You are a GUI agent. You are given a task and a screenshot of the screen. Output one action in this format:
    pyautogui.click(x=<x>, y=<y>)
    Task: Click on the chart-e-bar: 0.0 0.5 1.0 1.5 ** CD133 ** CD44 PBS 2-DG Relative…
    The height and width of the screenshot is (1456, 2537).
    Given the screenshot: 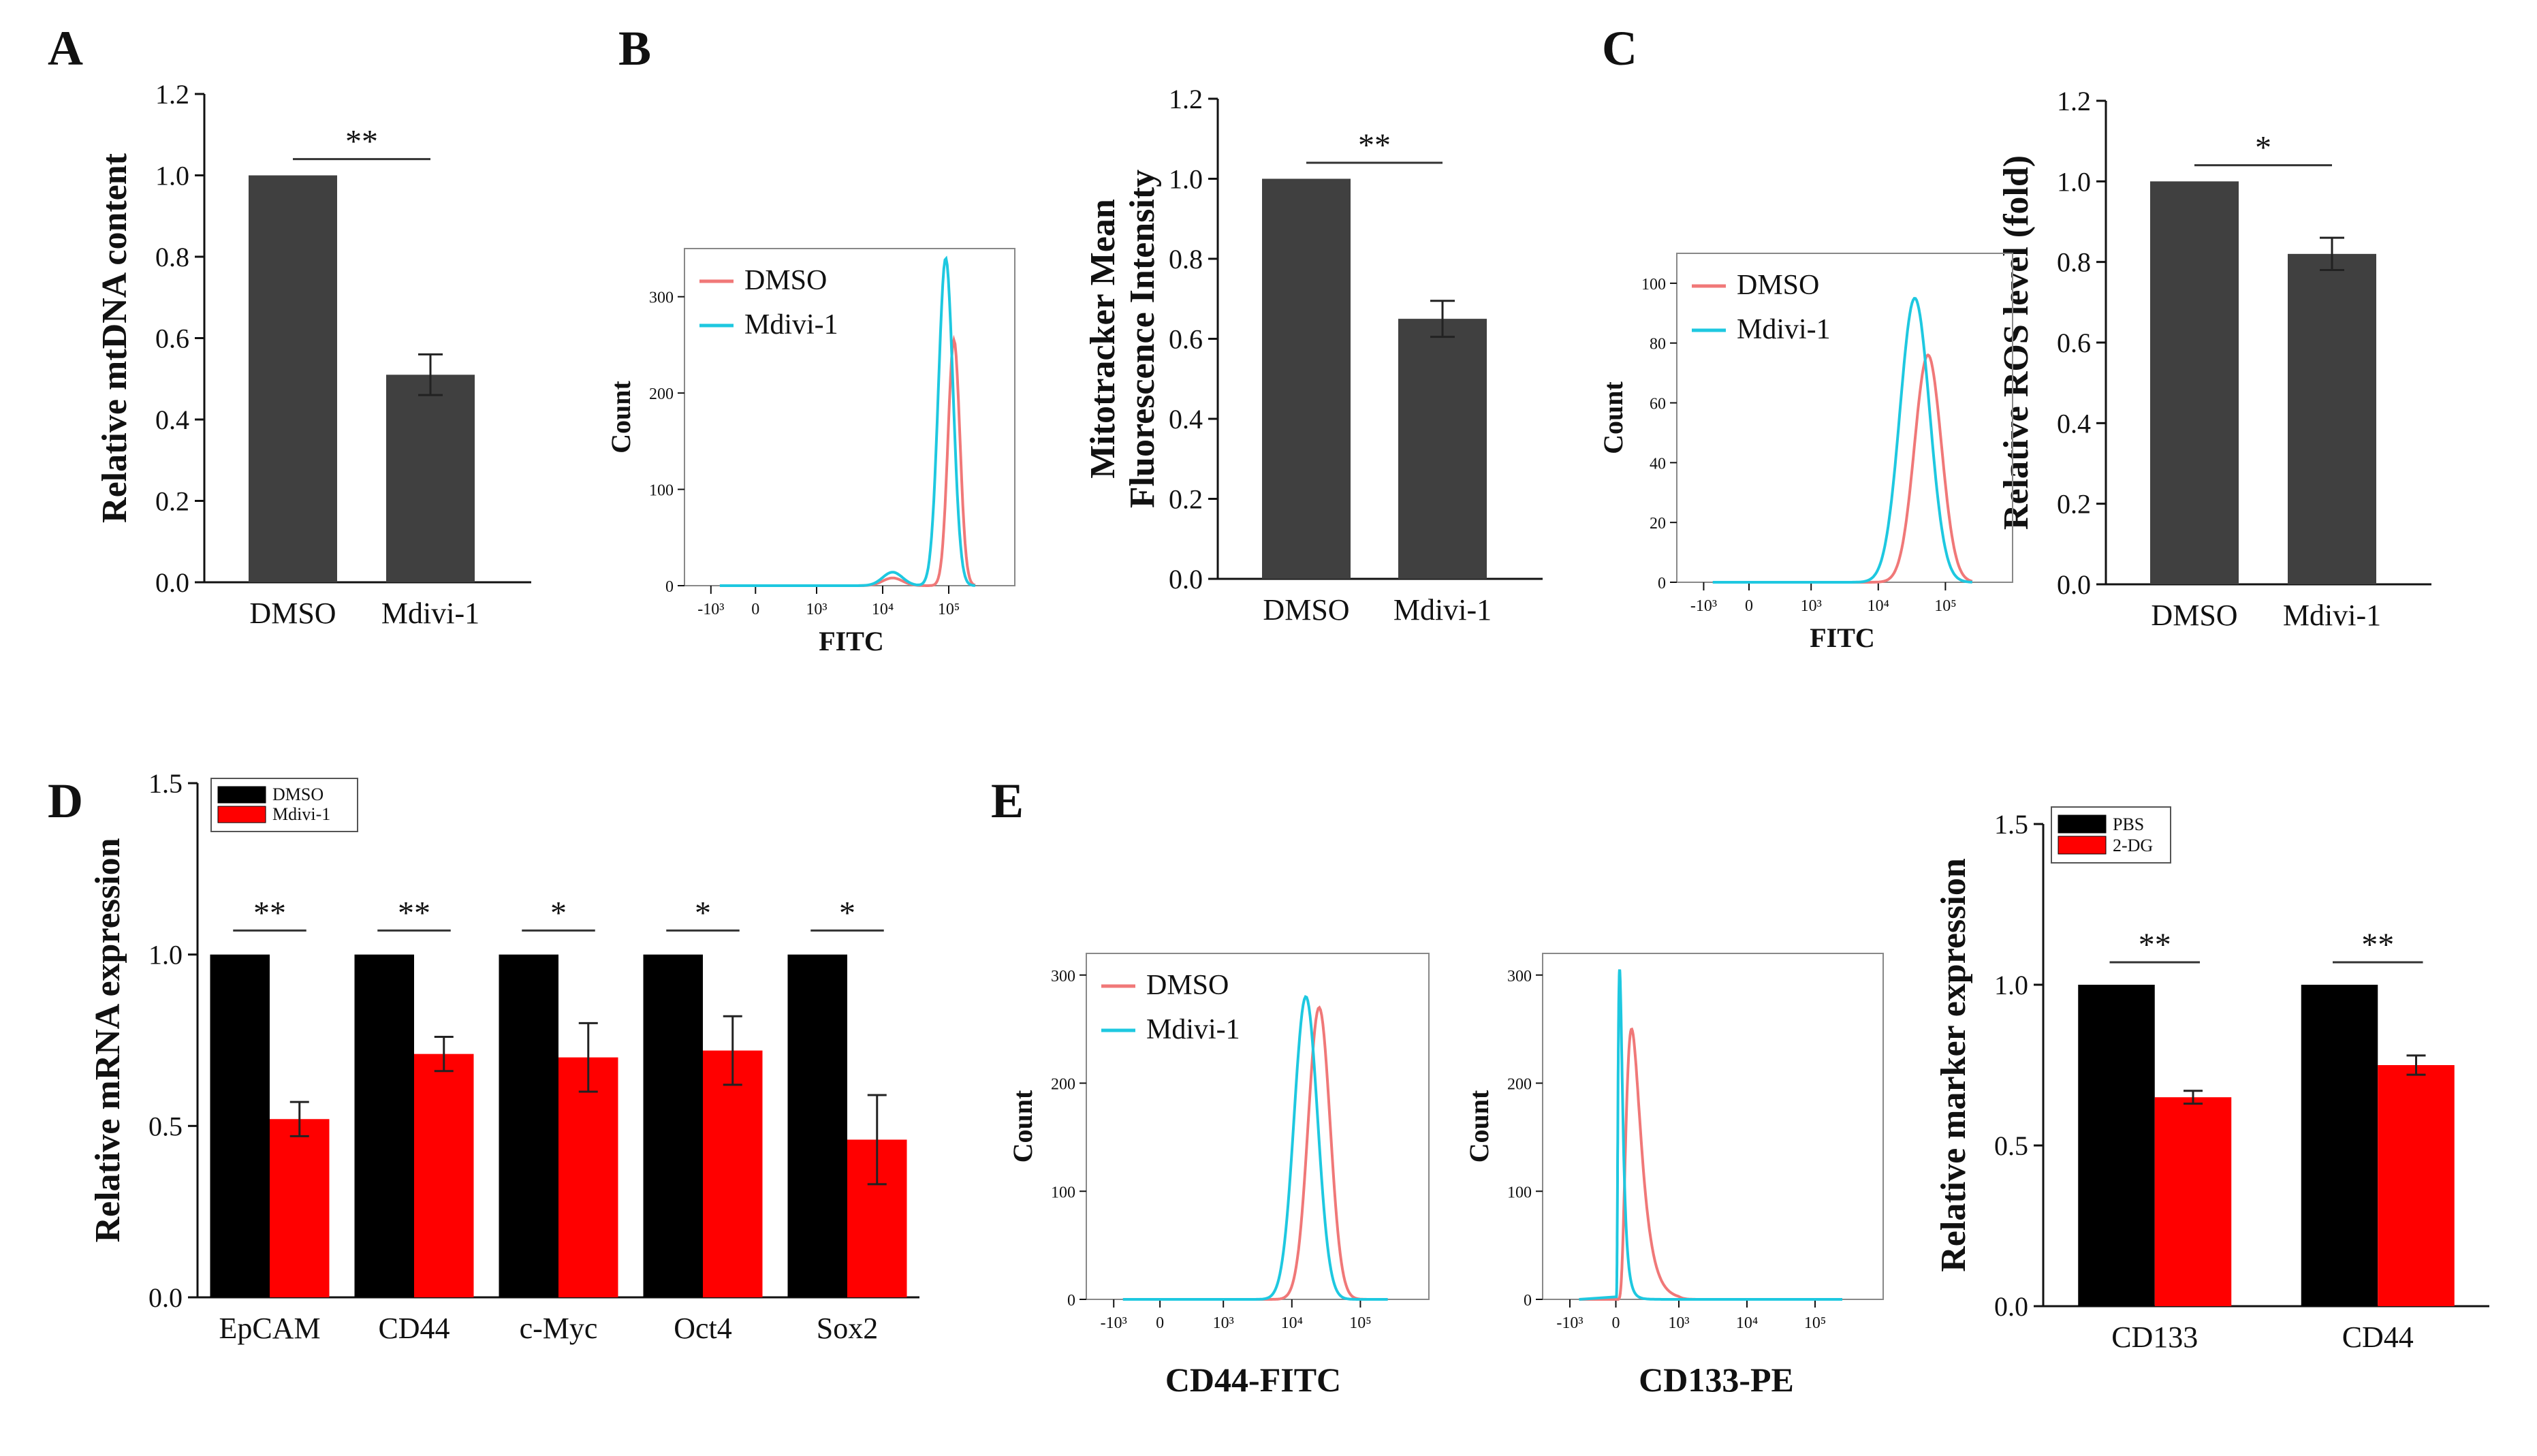 What is the action you would take?
    pyautogui.click(x=2211, y=1080)
    